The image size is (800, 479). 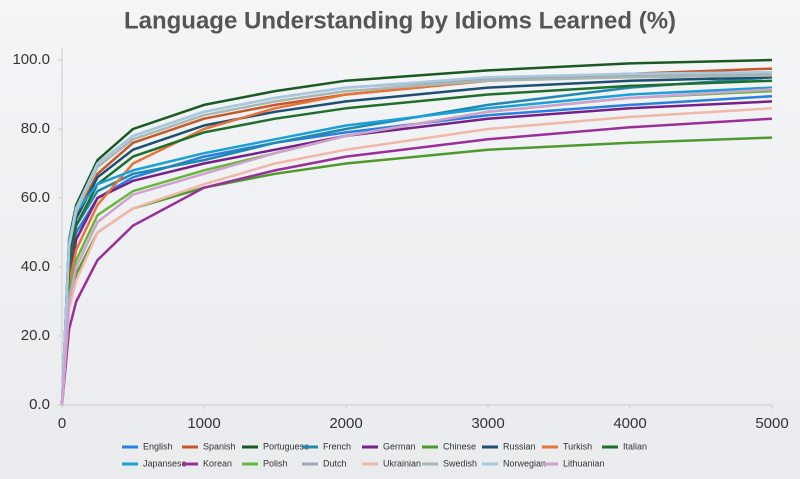 What do you see at coordinates (39, 404) in the screenshot?
I see `y-tick-label: 0.0` at bounding box center [39, 404].